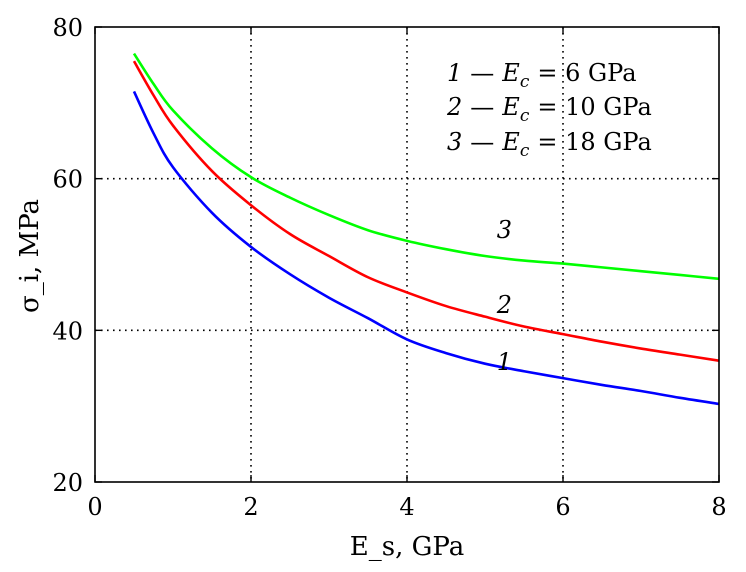  Describe the element at coordinates (250, 507) in the screenshot. I see `x-tick-label: 2` at that location.